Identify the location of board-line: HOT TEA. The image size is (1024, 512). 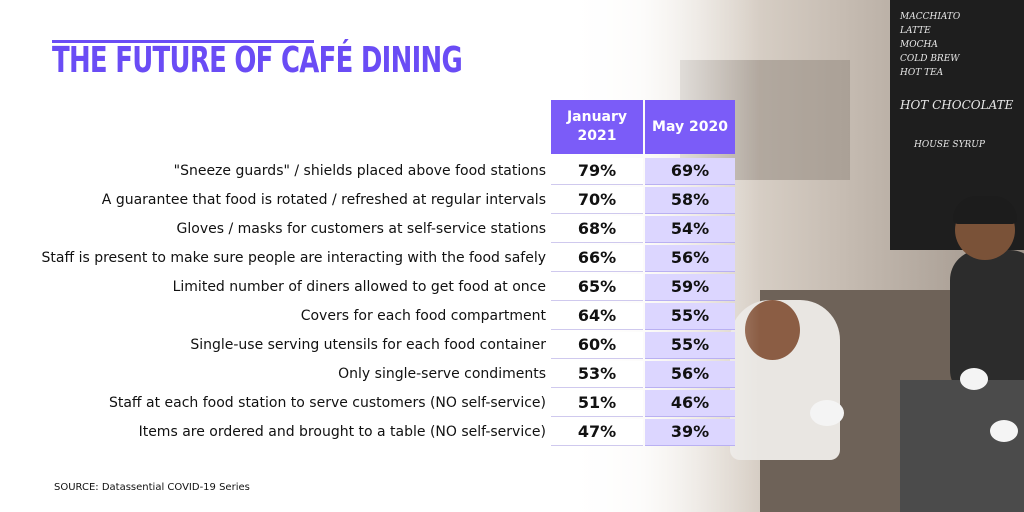
(922, 73).